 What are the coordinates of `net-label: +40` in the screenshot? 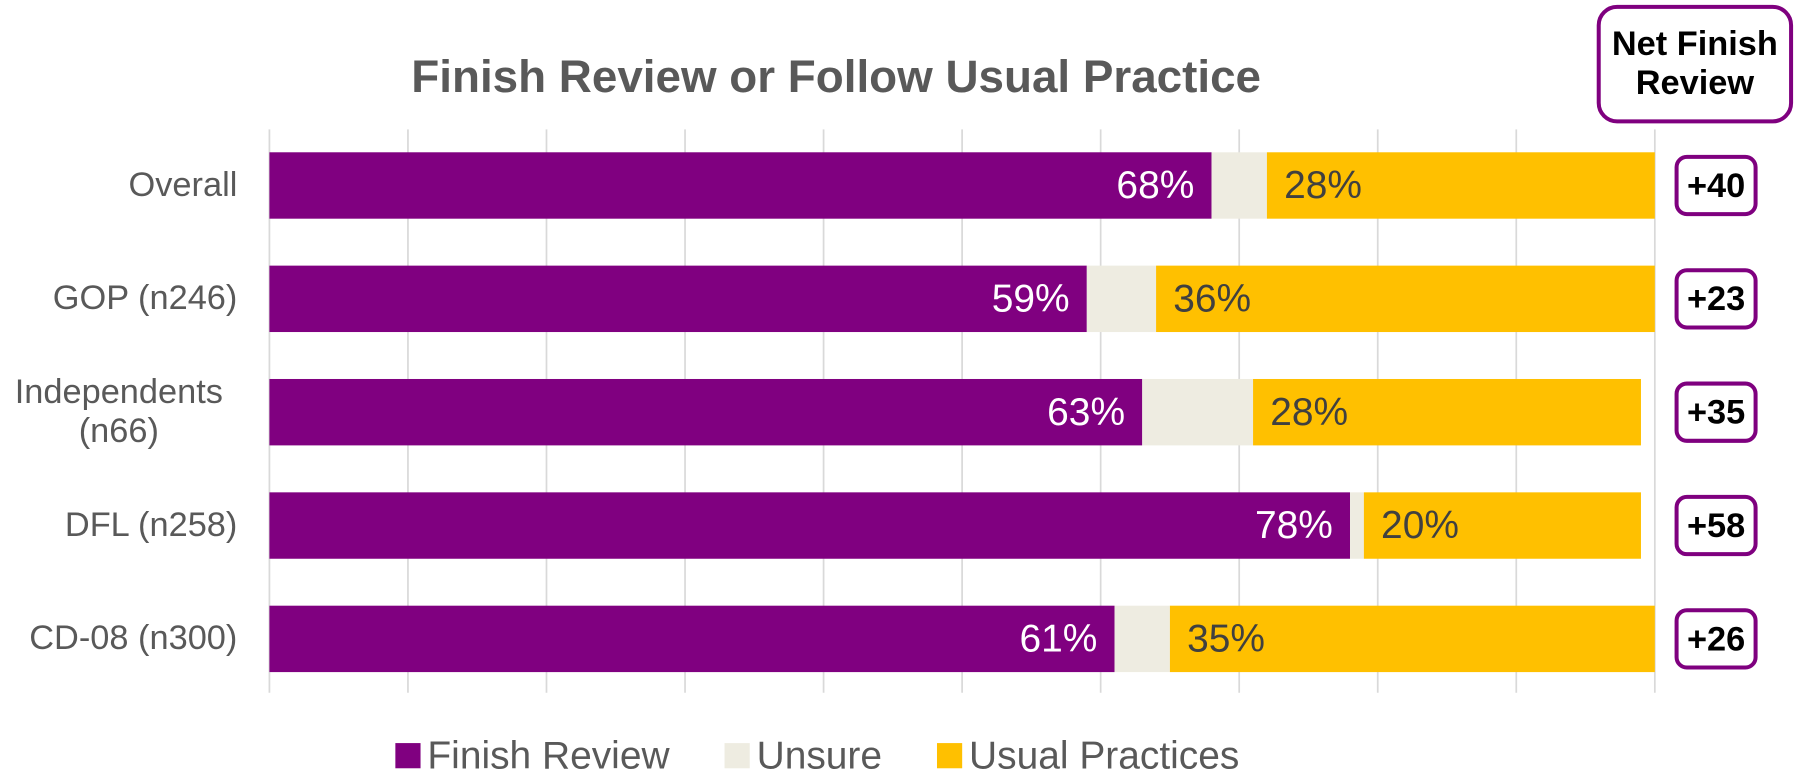 It's located at (1716, 186).